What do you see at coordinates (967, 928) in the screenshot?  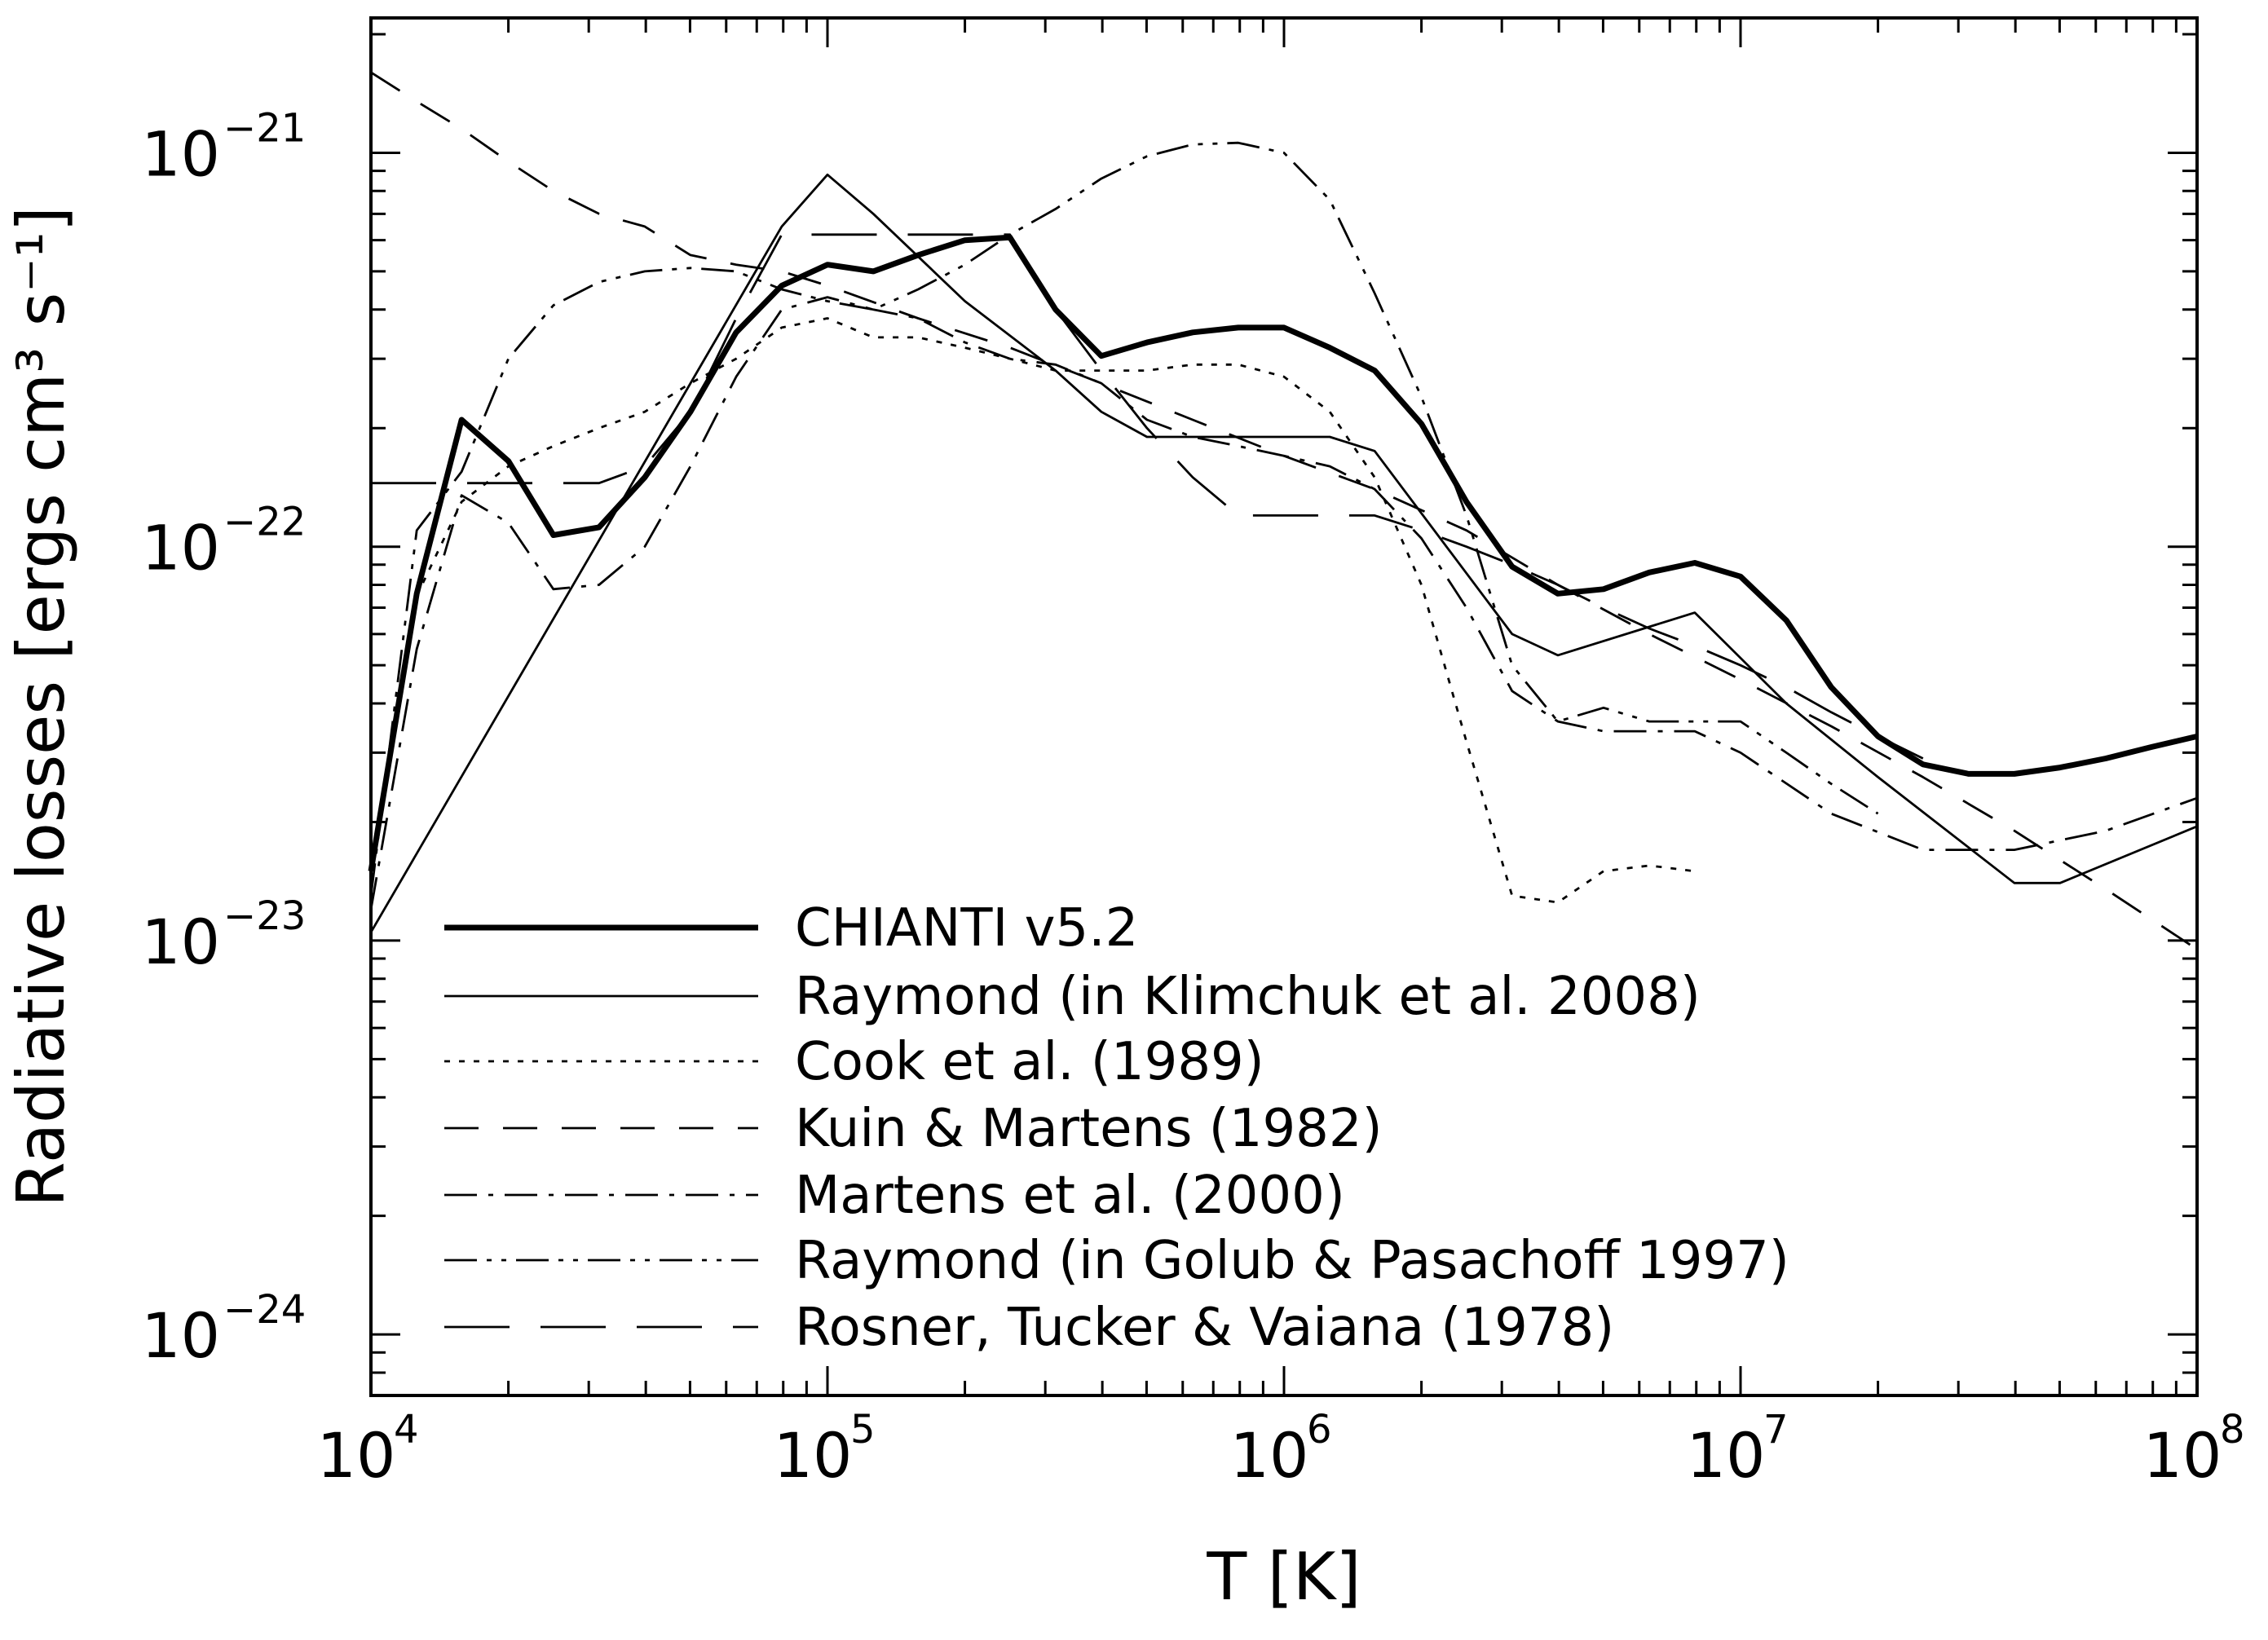 I see `legend-label-1: CHIANTI v5.2` at bounding box center [967, 928].